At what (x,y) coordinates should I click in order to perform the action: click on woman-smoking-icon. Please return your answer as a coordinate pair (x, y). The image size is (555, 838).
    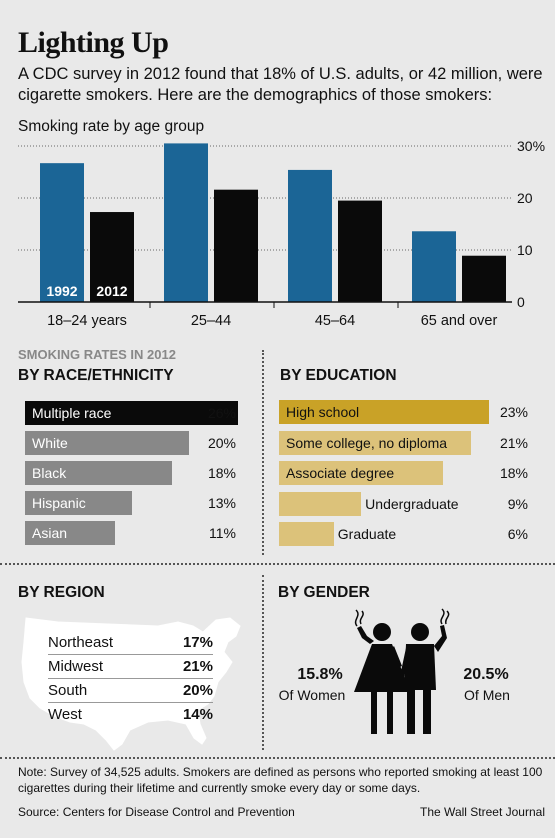
    Looking at the image, I should click on (382, 671).